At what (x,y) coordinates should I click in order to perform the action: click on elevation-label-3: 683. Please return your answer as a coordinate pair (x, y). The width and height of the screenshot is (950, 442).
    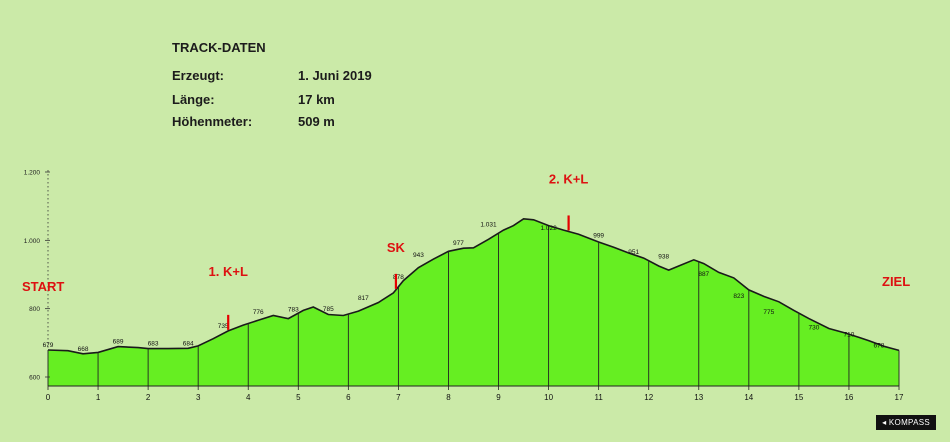
    Looking at the image, I should click on (153, 344).